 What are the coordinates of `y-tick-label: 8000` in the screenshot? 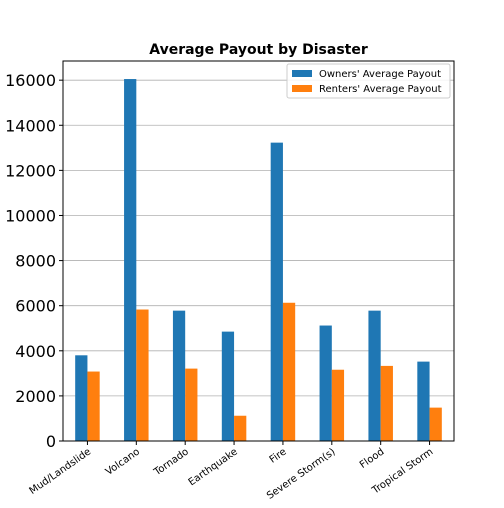 It's located at (35, 261).